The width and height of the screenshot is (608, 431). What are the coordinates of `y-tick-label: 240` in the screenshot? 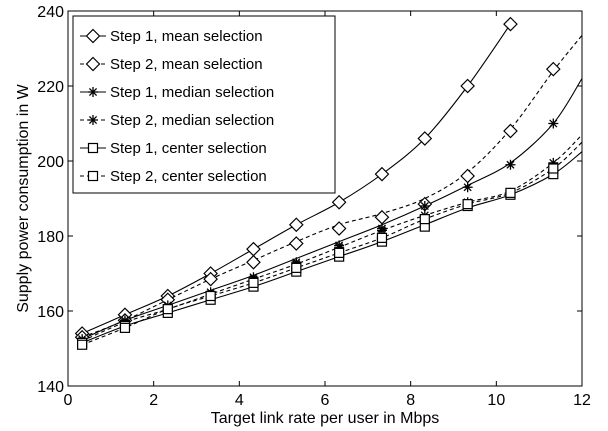 It's located at (50, 12).